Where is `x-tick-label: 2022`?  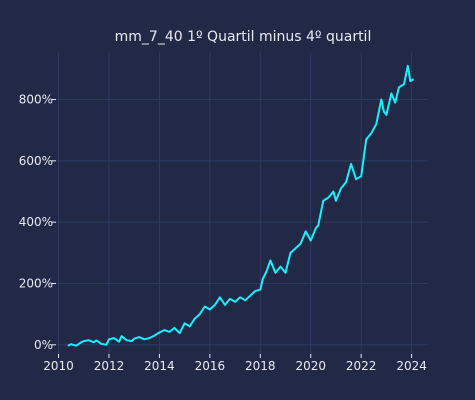
x-tick-label: 2022 is located at coordinates (361, 366).